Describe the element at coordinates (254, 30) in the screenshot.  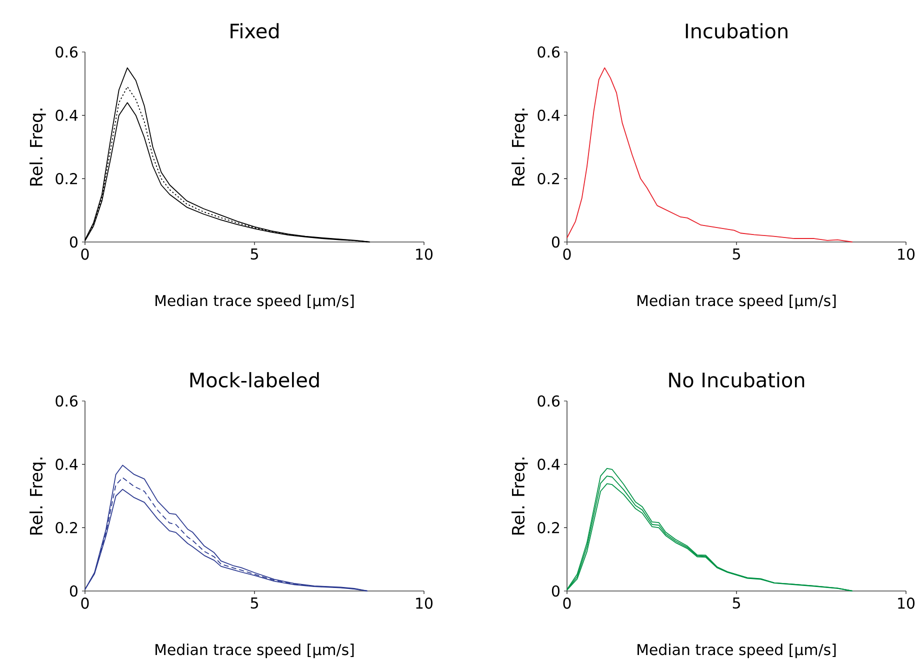
I see `chart-title: Fixed` at that location.